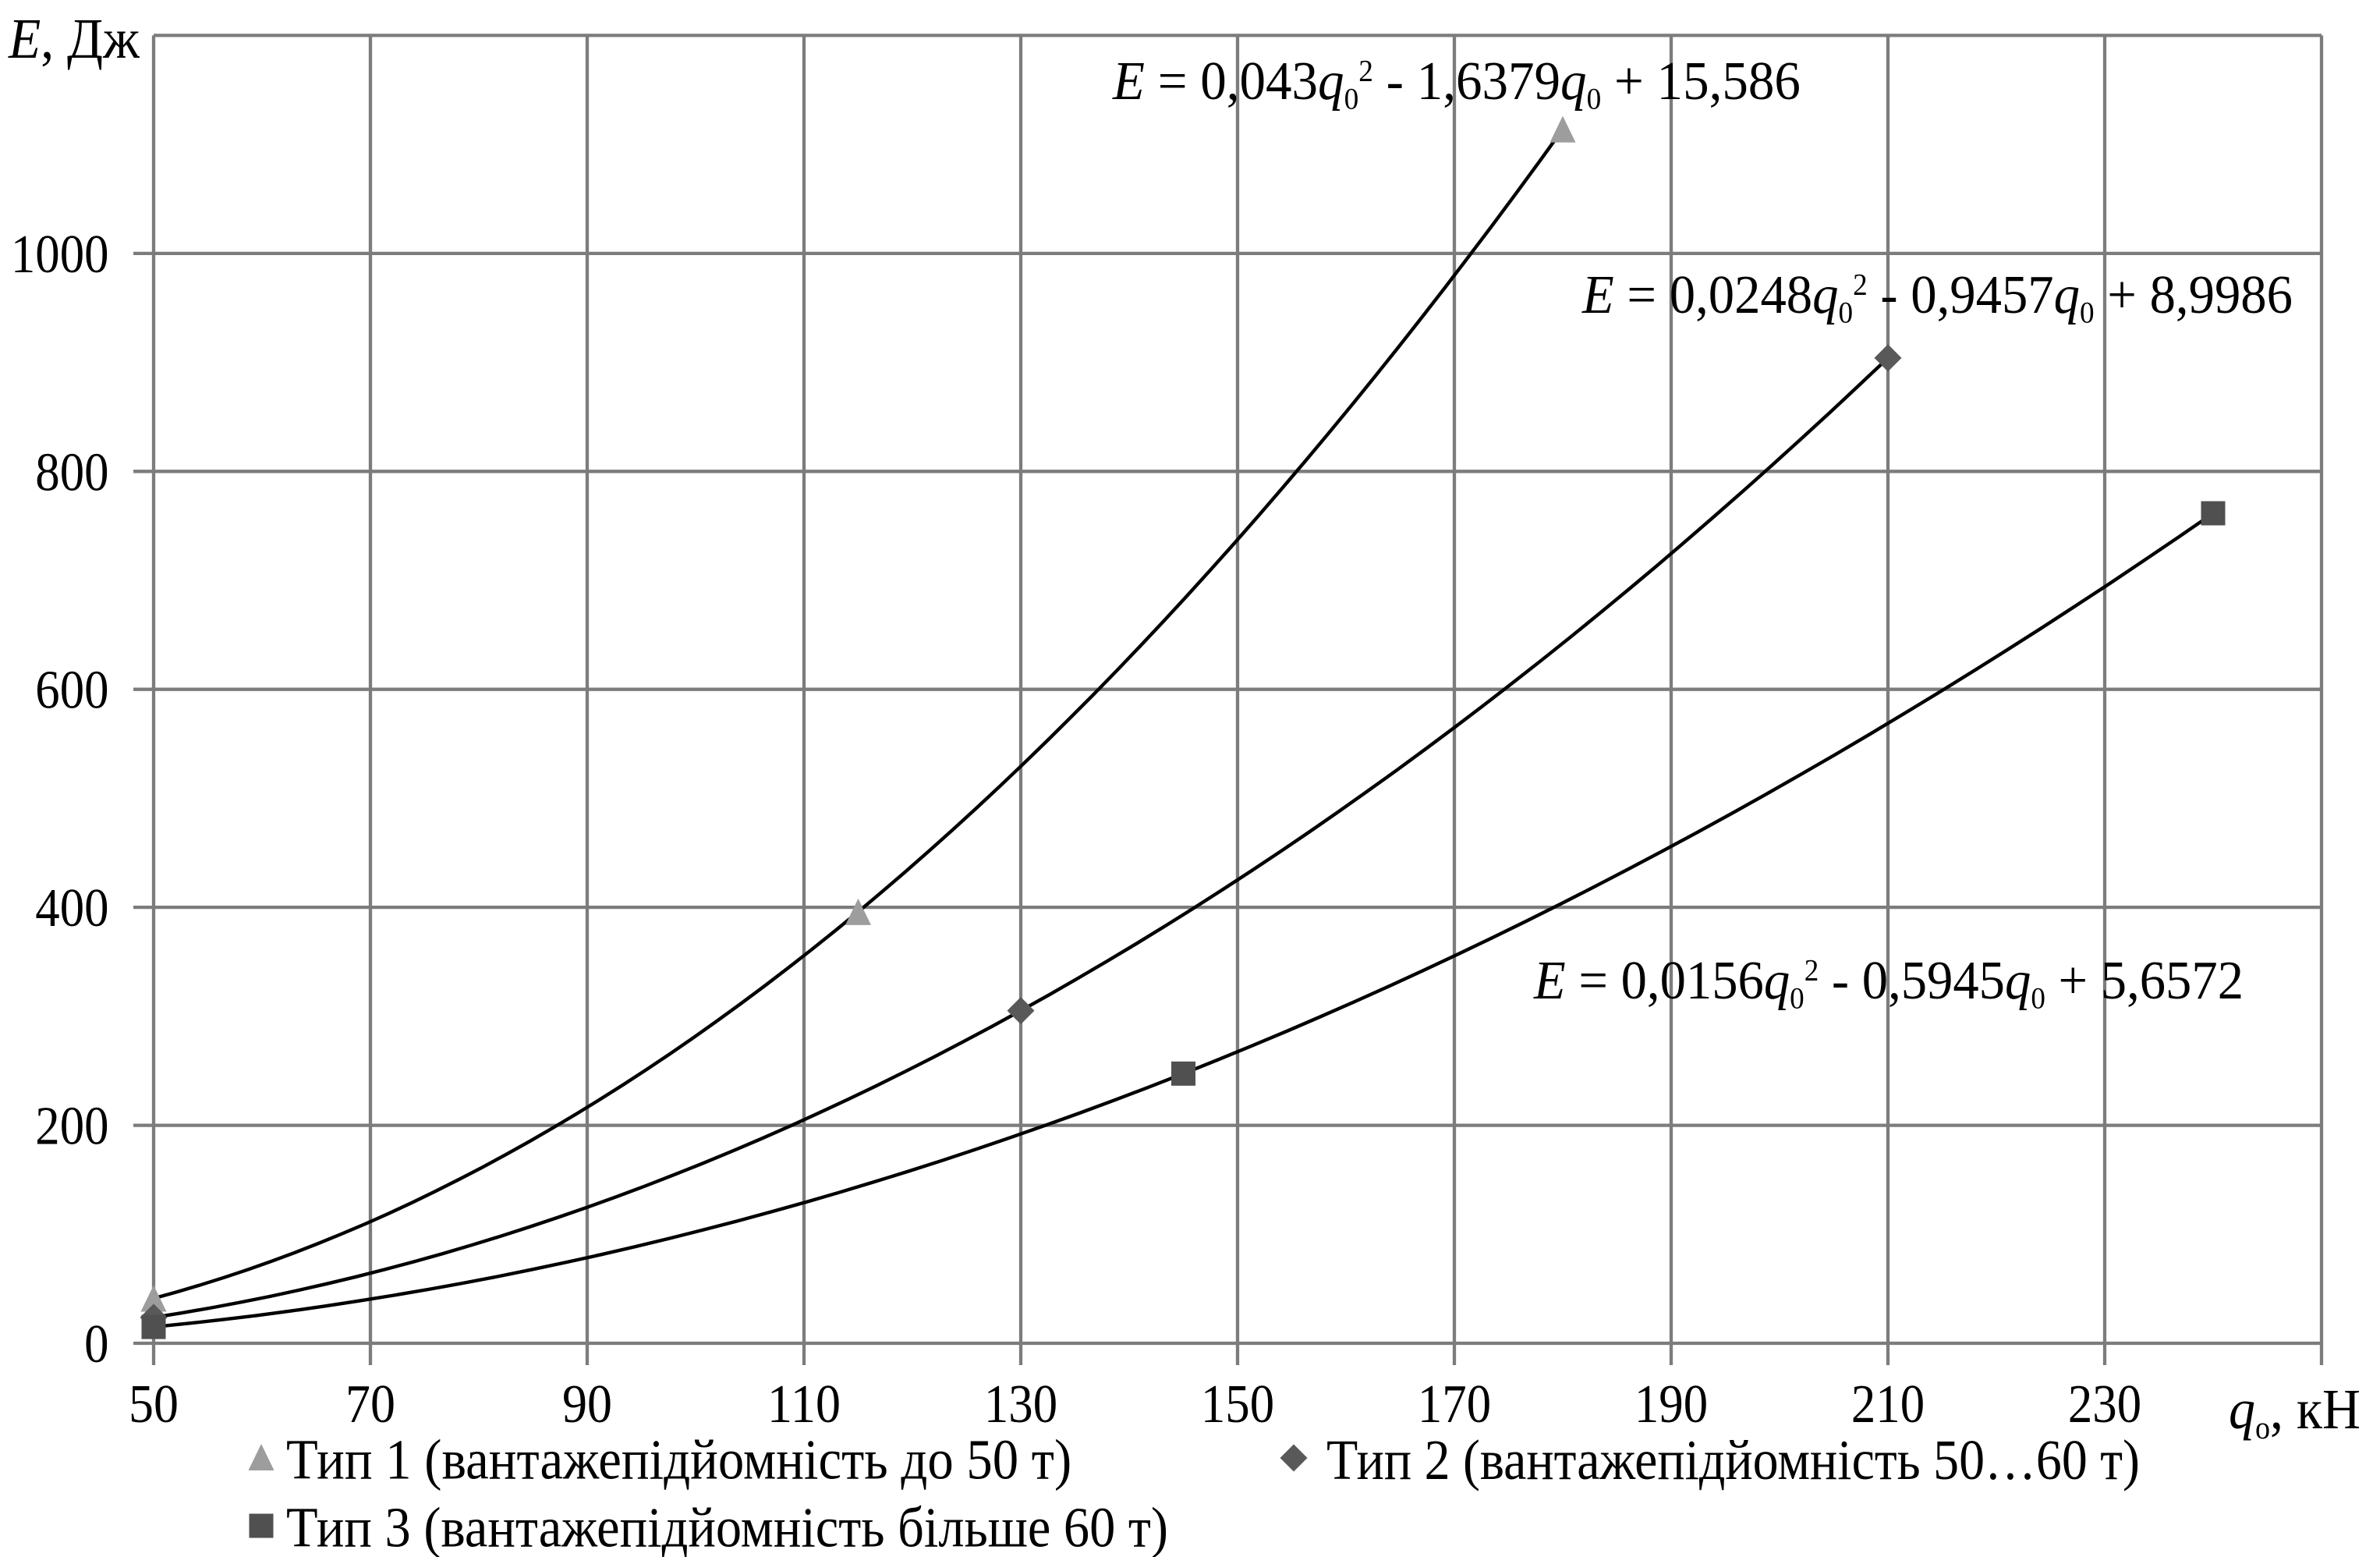  Describe the element at coordinates (72, 472) in the screenshot. I see `svg-text: 800` at that location.